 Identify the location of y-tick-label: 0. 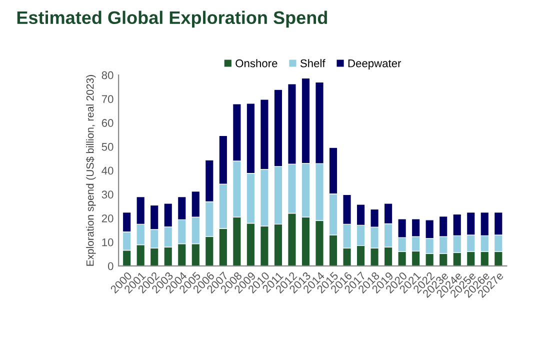
(111, 266).